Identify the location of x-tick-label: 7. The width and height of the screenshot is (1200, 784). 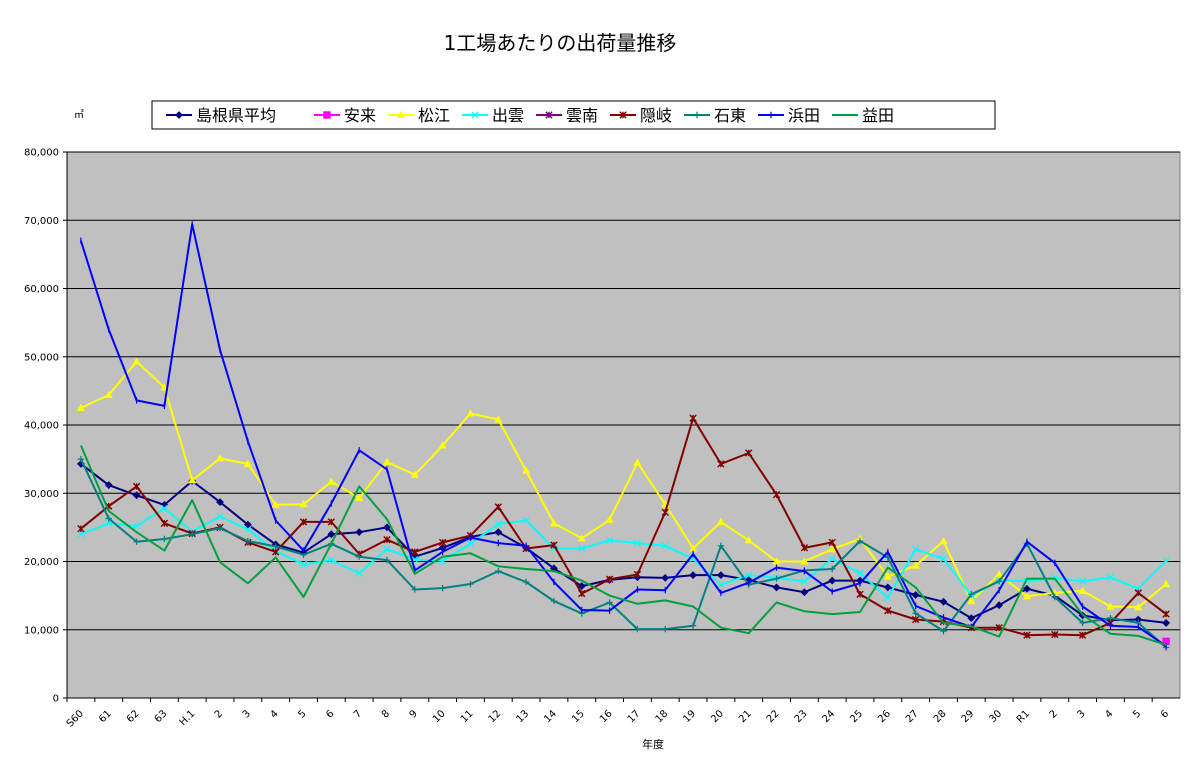
(358, 714).